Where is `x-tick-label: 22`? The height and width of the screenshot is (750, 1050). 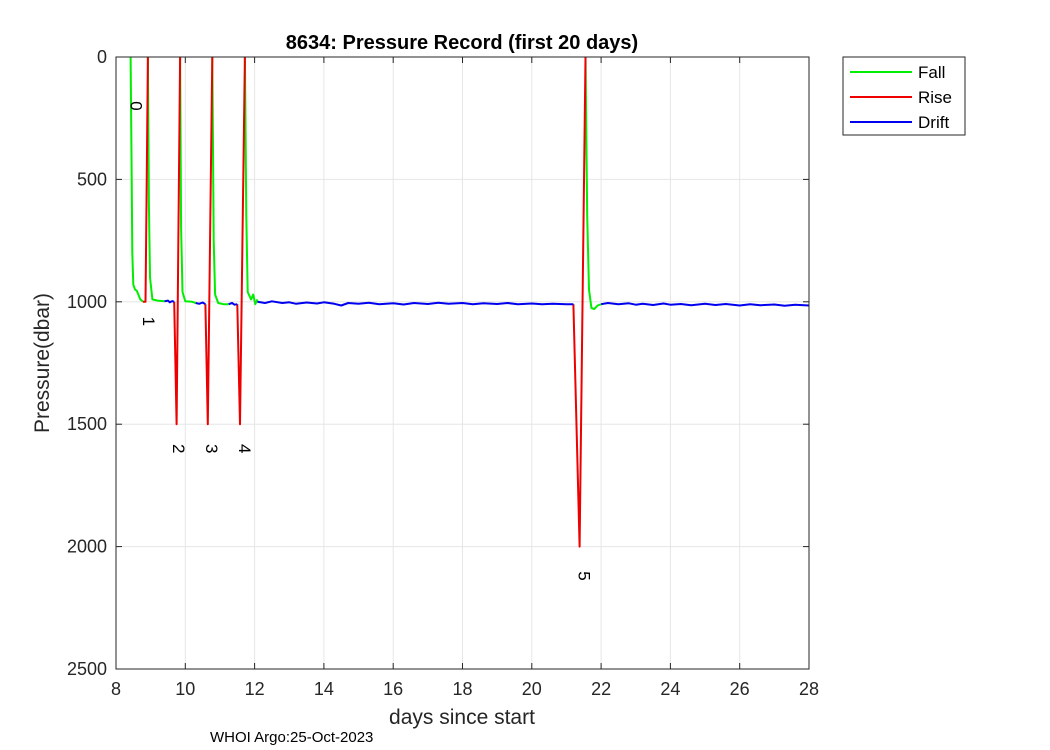
x-tick-label: 22 is located at coordinates (601, 689).